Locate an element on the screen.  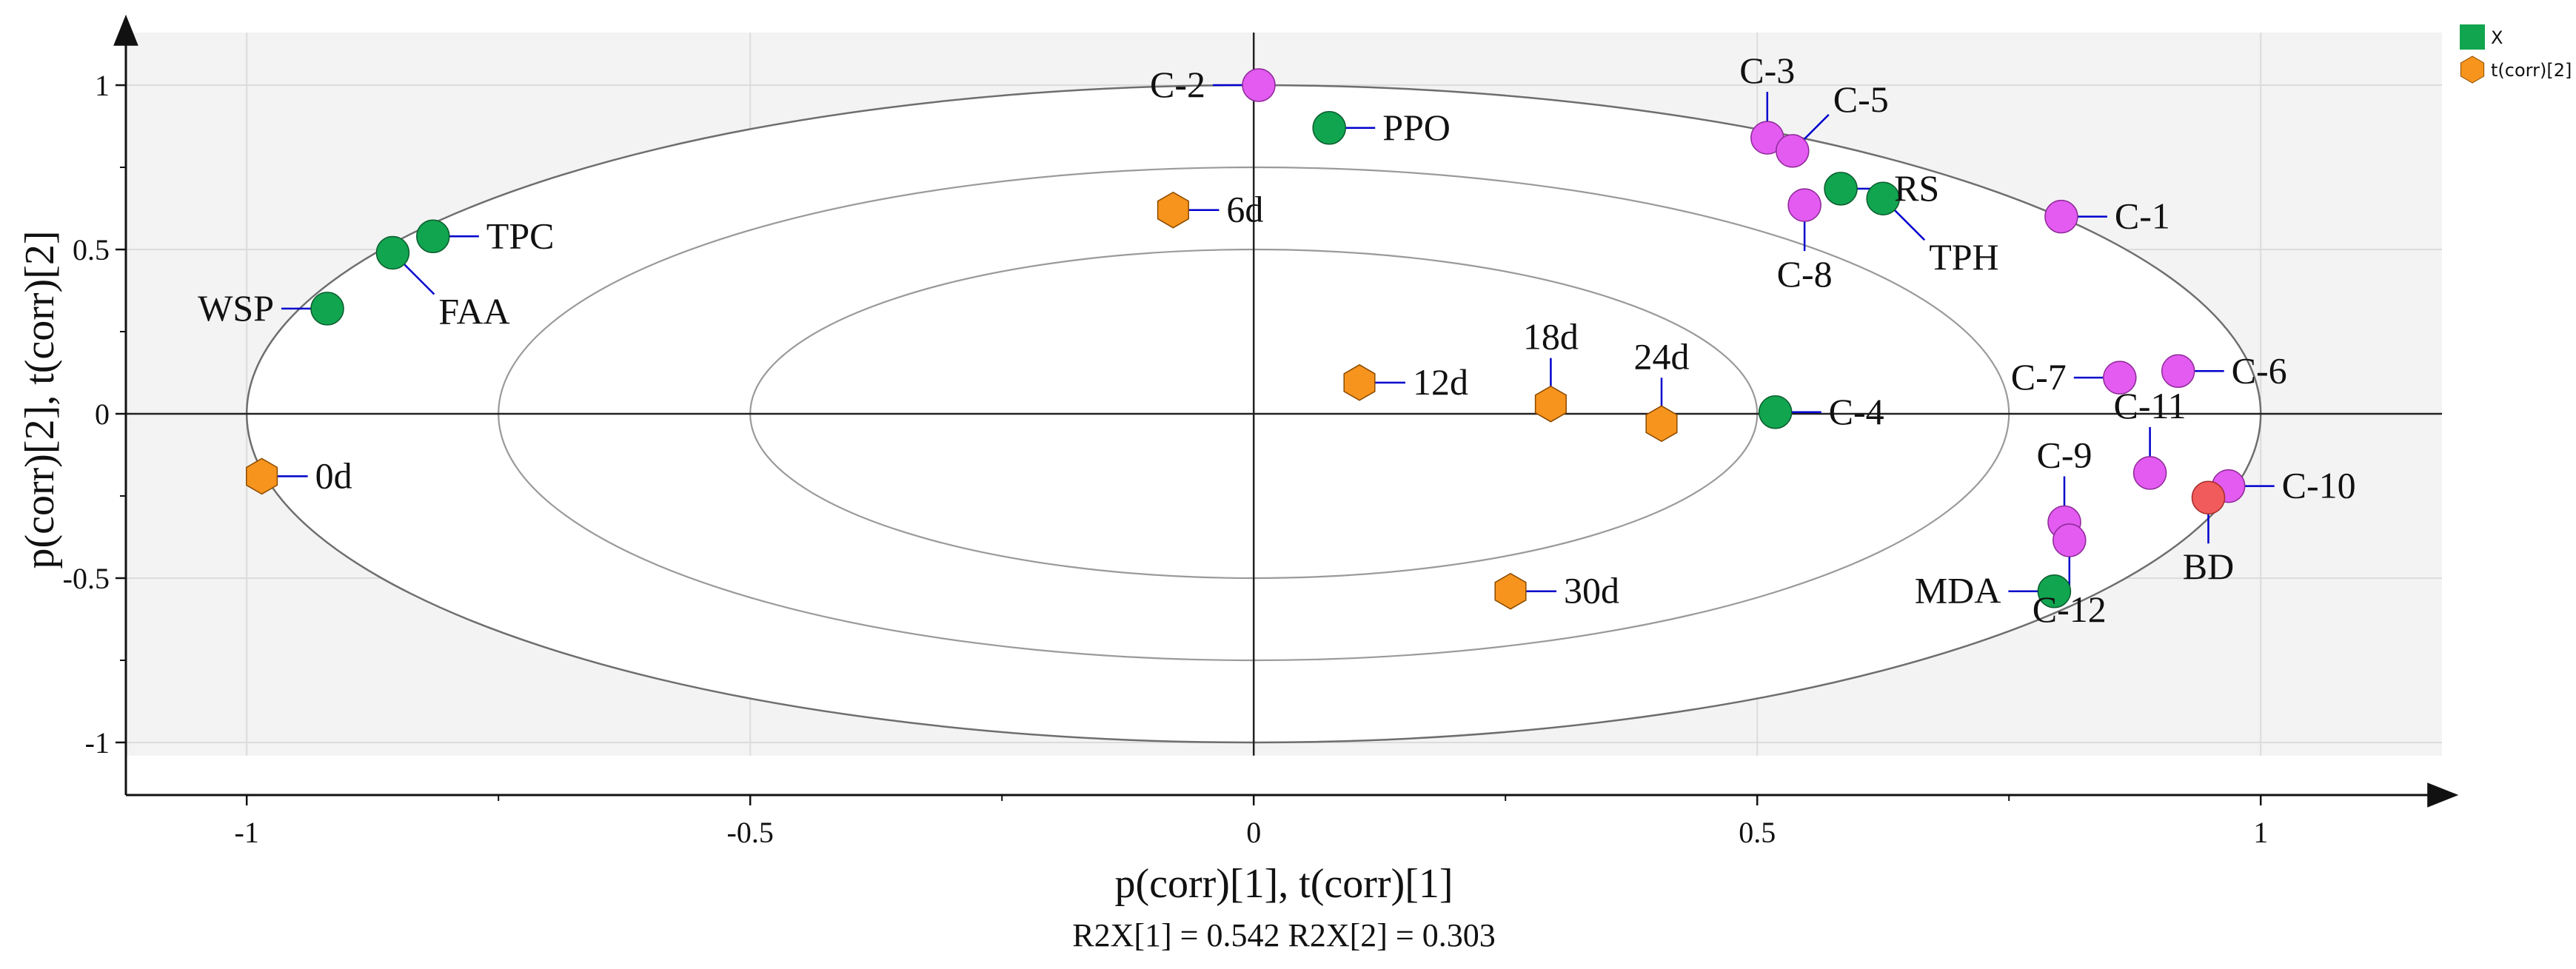
x-tick-label: 0.5 is located at coordinates (1757, 833).